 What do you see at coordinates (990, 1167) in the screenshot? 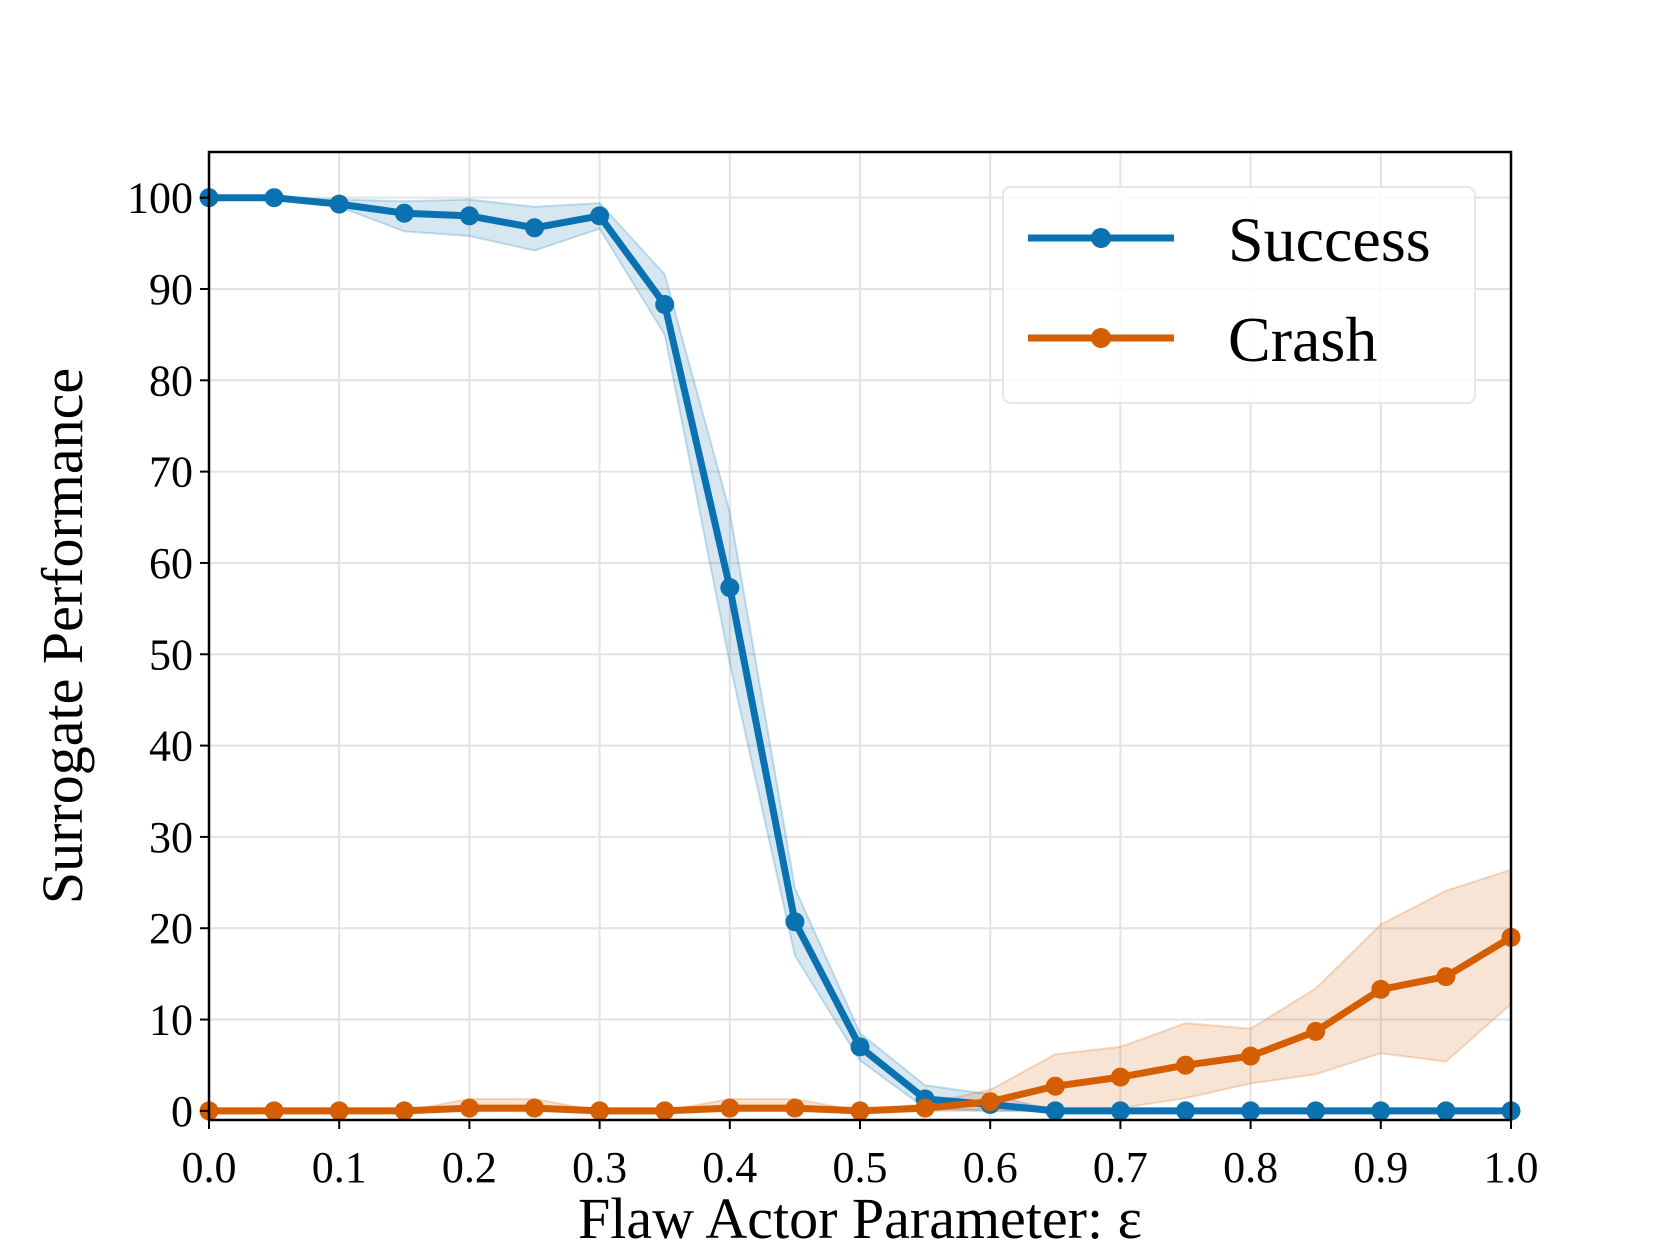
I see `x-tick-label: 0.6` at bounding box center [990, 1167].